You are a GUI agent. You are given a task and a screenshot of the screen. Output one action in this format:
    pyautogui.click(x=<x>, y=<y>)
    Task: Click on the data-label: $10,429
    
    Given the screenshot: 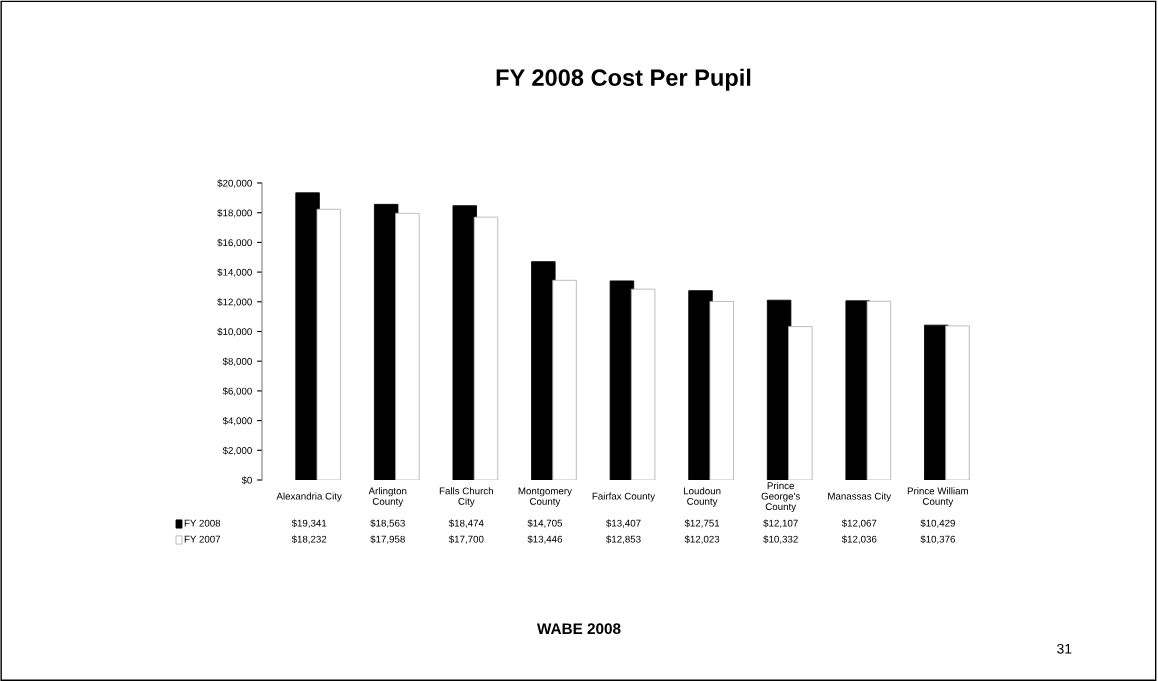 What is the action you would take?
    pyautogui.click(x=937, y=523)
    